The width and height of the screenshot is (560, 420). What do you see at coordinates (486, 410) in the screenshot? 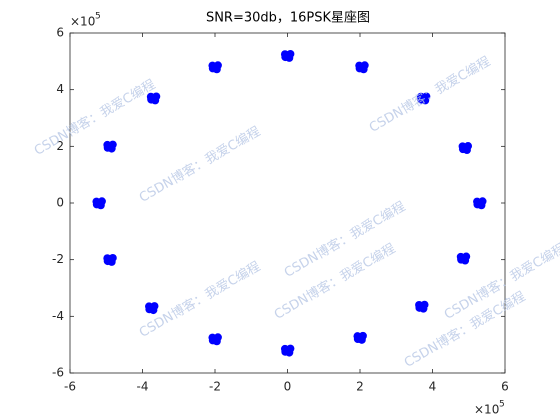
I see `x-exponent-base: ×10` at bounding box center [486, 410].